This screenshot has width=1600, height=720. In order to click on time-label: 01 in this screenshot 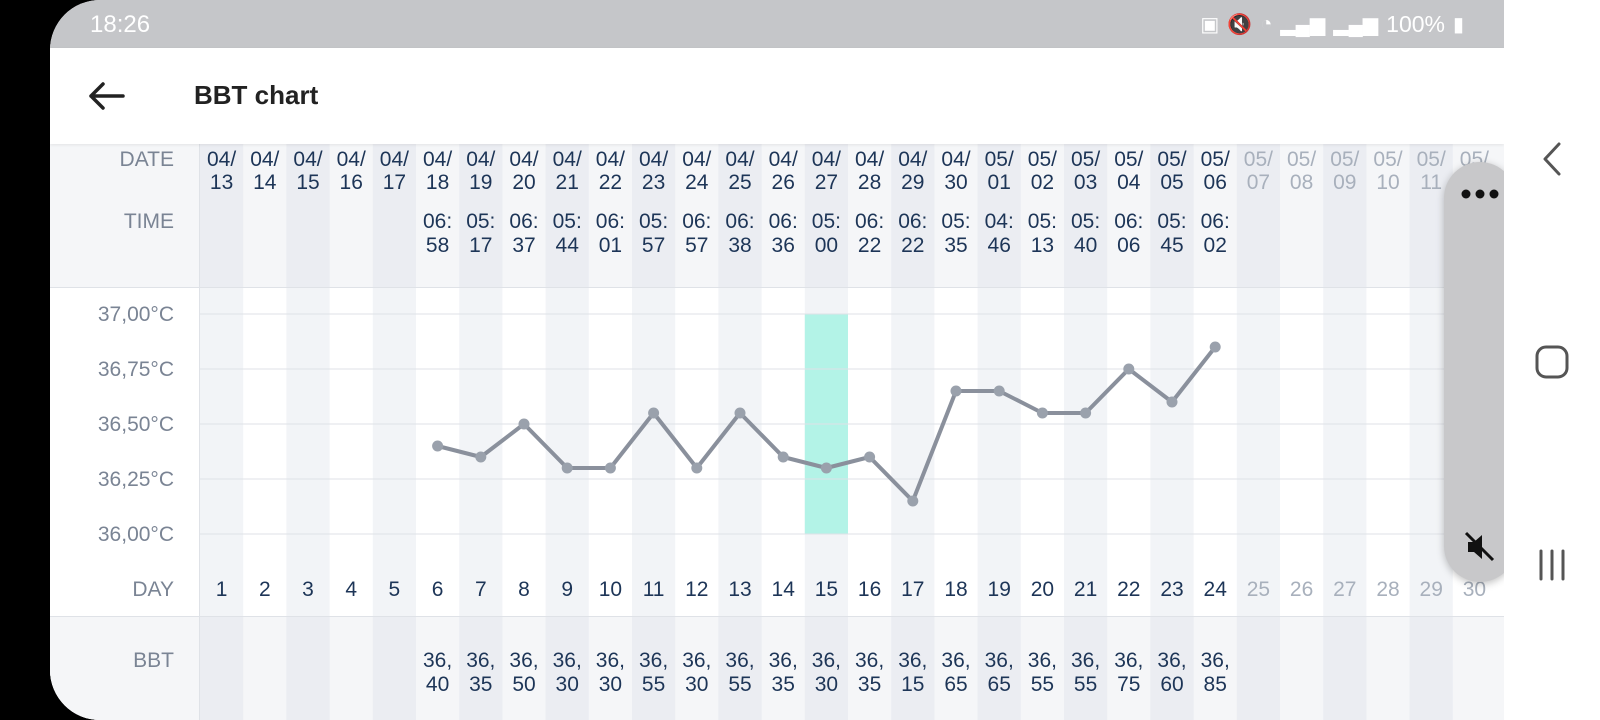, I will do `click(610, 245)`.